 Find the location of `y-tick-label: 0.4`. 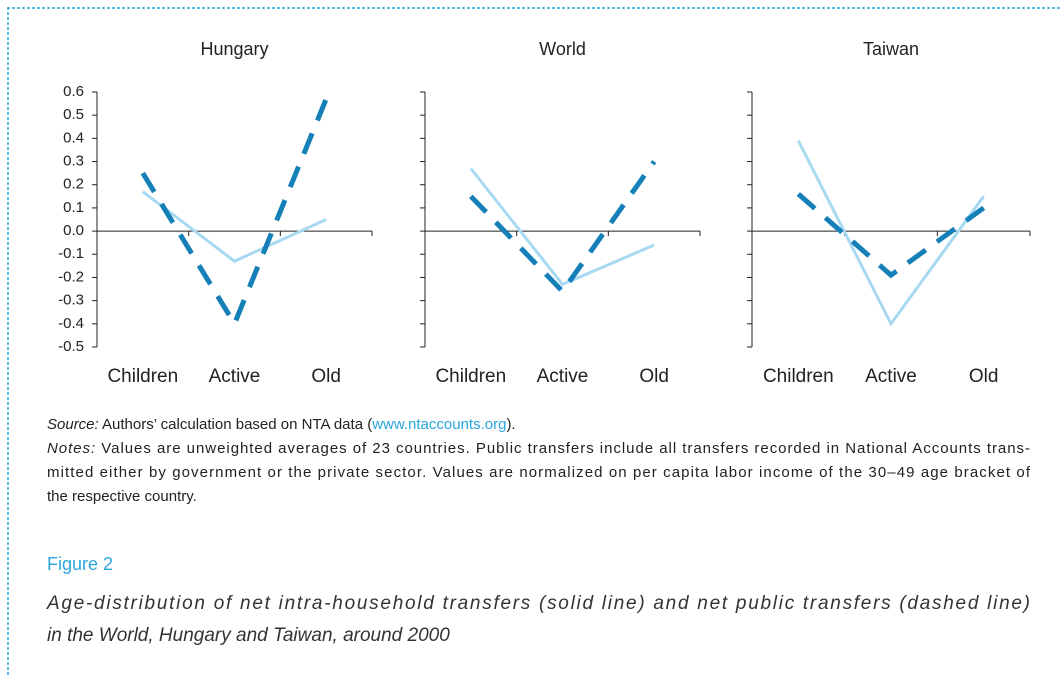

y-tick-label: 0.4 is located at coordinates (73, 137).